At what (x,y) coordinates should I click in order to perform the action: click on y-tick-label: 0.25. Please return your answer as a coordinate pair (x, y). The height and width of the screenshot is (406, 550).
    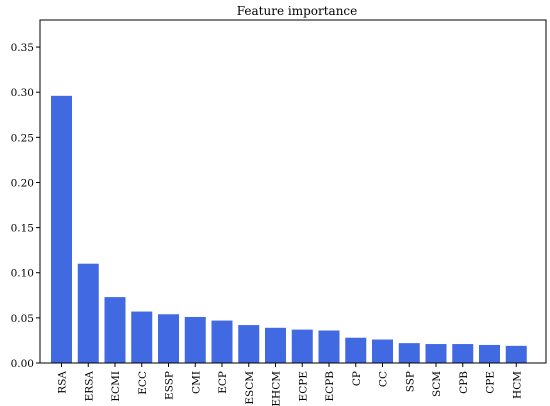
    Looking at the image, I should click on (22, 138).